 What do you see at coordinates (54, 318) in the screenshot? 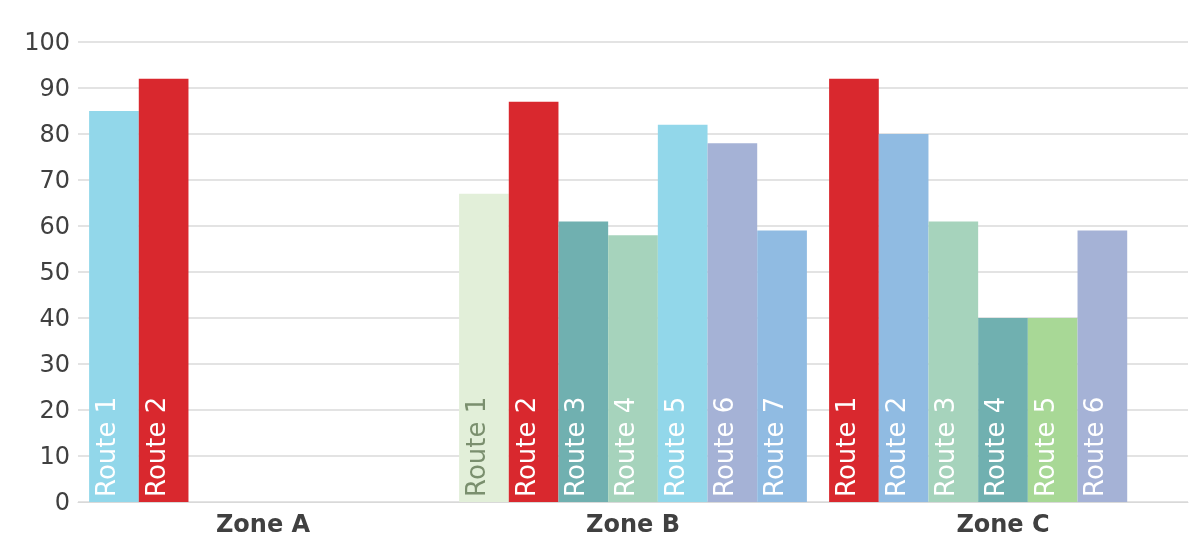
I see `y-tick-label: 40` at bounding box center [54, 318].